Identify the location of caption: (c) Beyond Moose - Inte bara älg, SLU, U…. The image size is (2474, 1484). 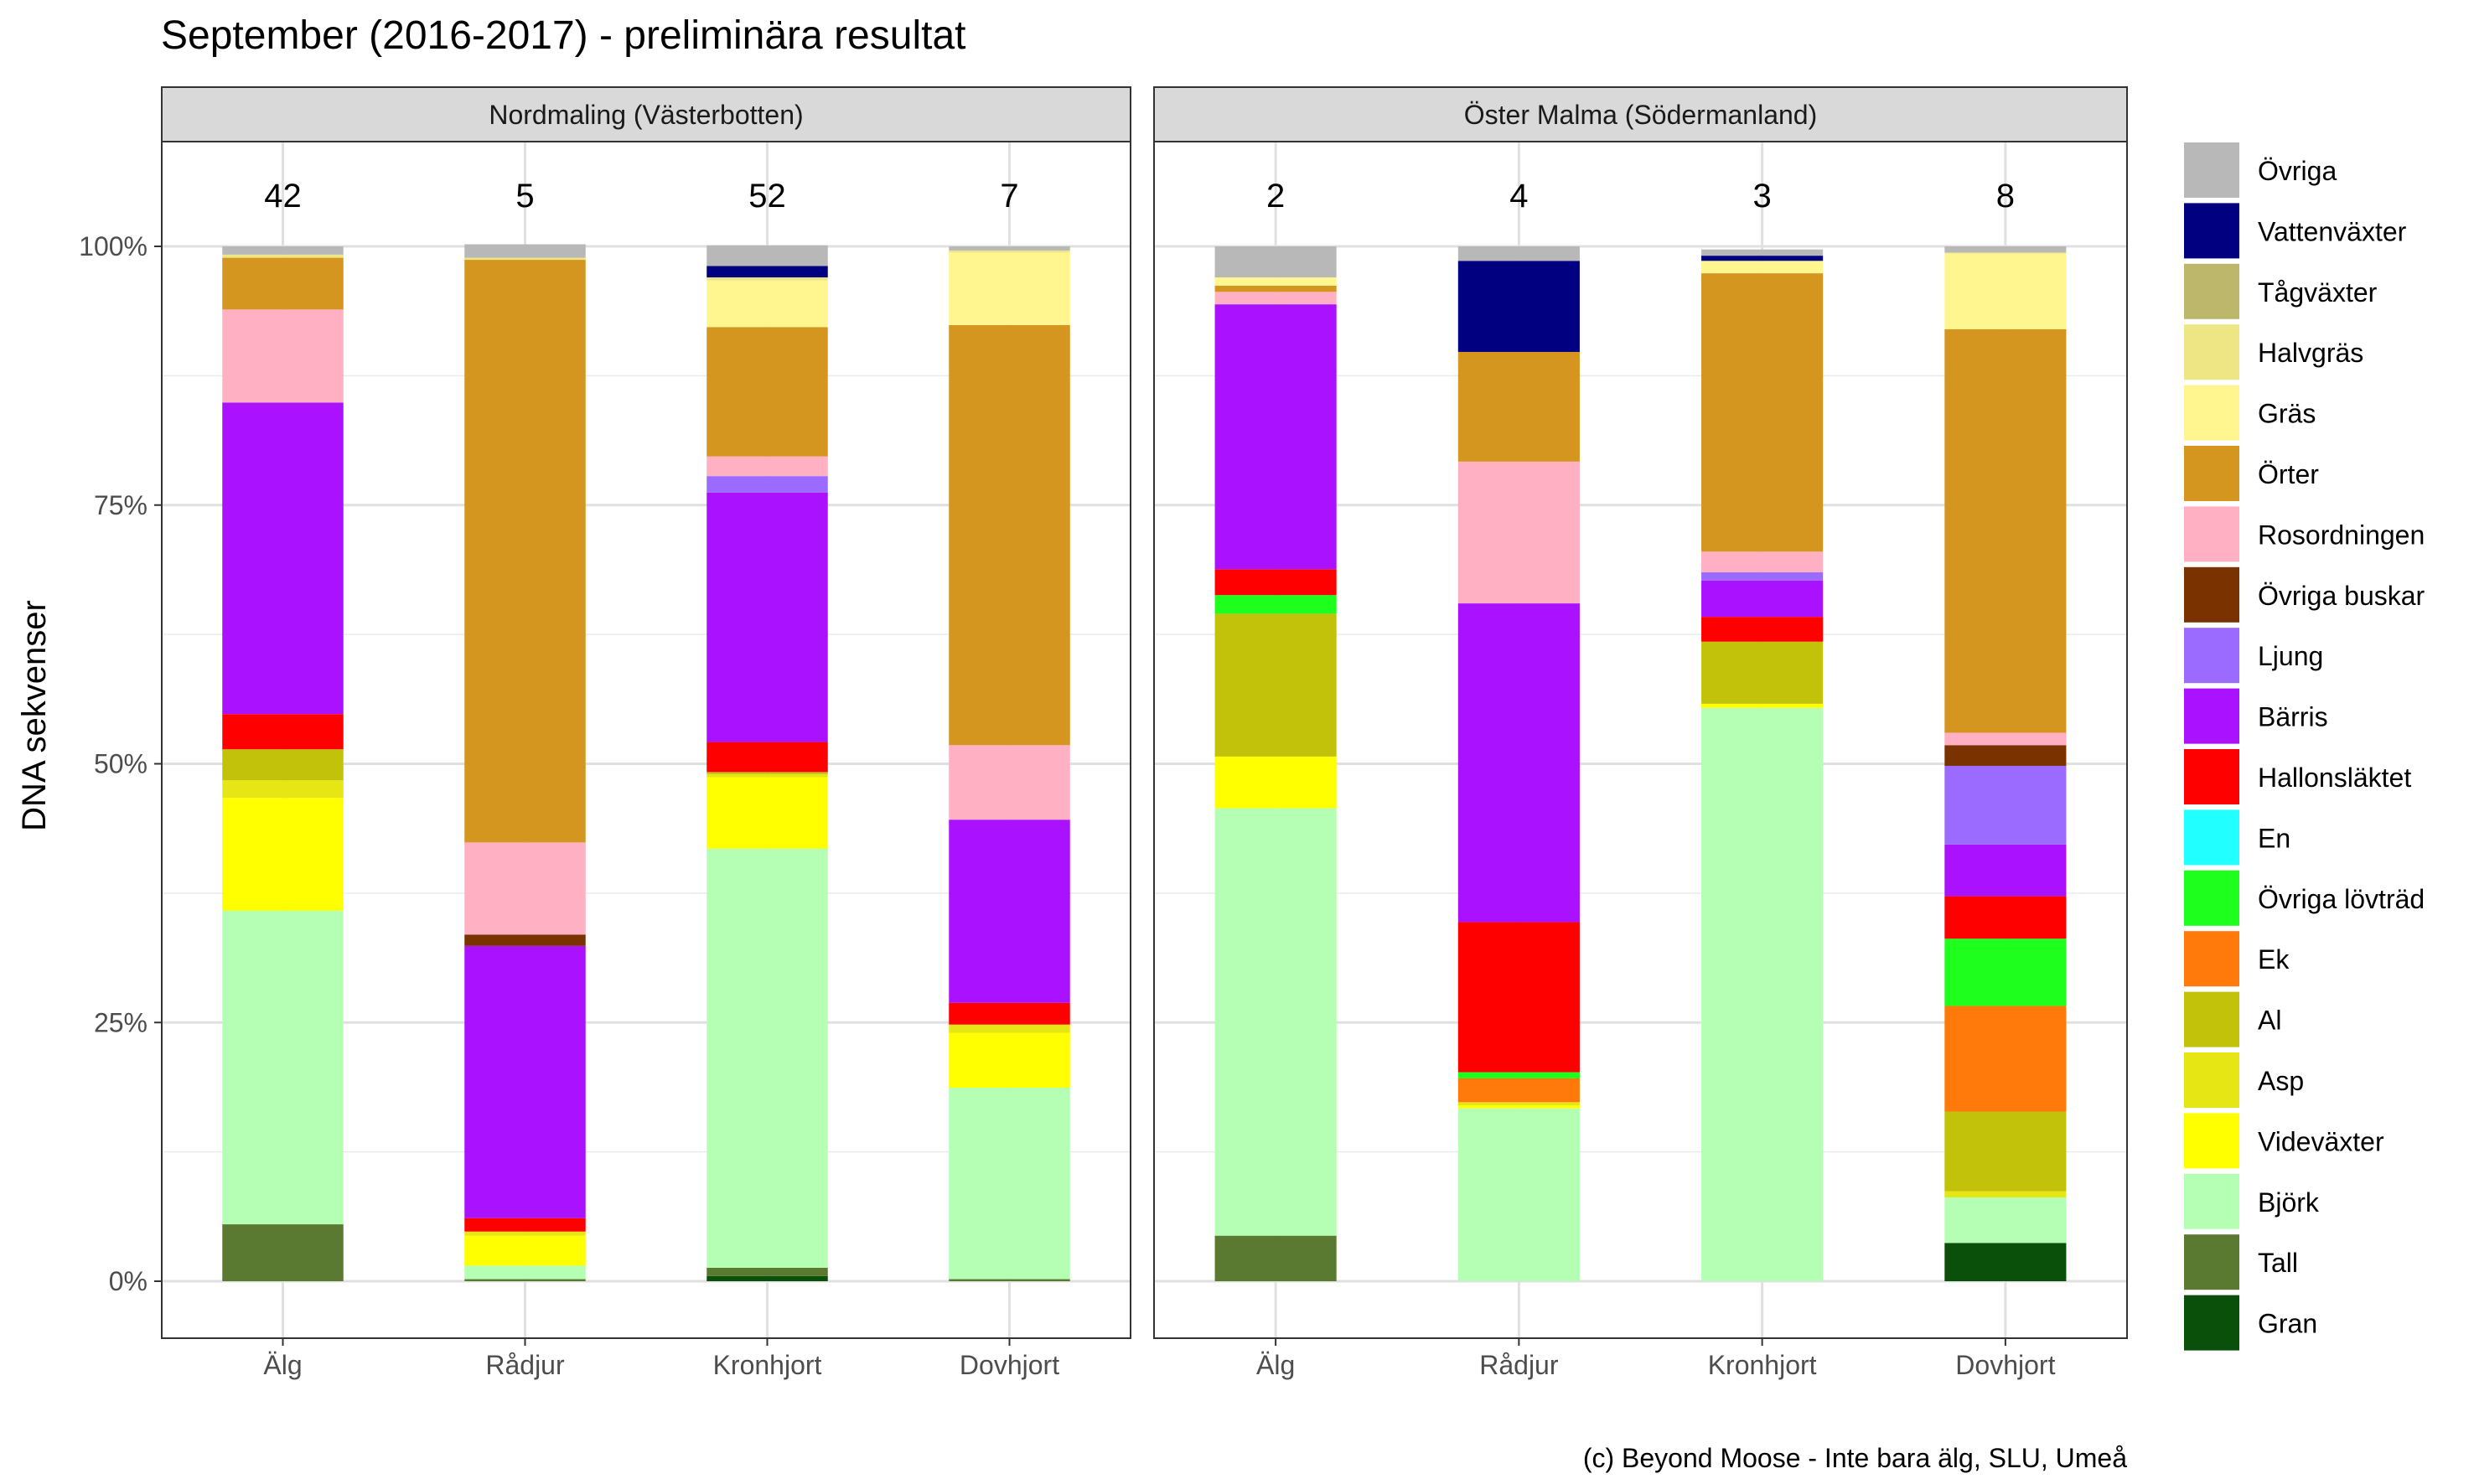
(1855, 1458).